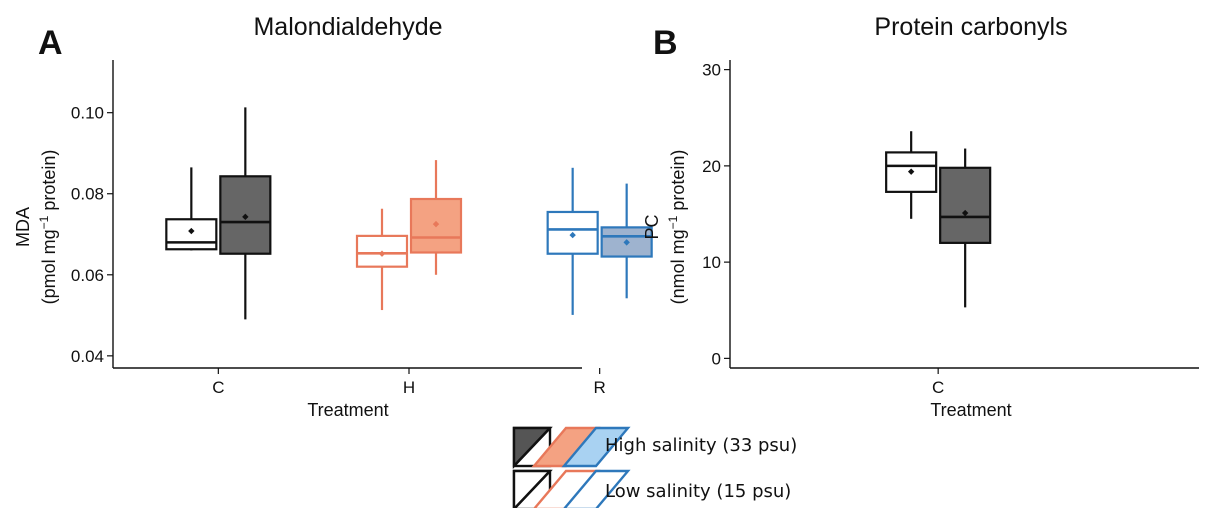  Describe the element at coordinates (678, 266) in the screenshot. I see `y-units-part-1: (nmol mg` at that location.